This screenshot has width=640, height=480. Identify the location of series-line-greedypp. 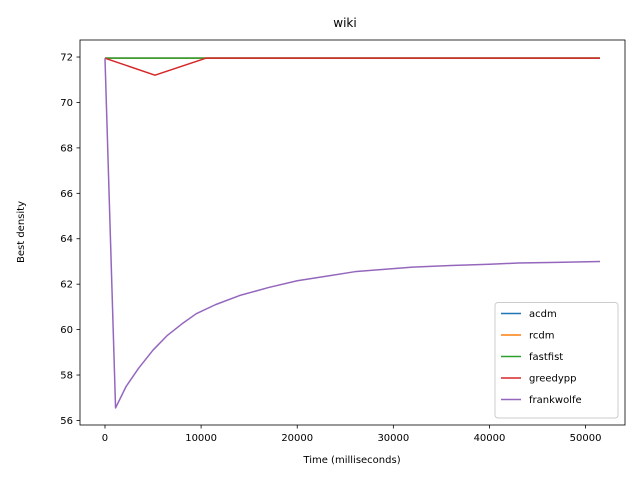
(352, 66).